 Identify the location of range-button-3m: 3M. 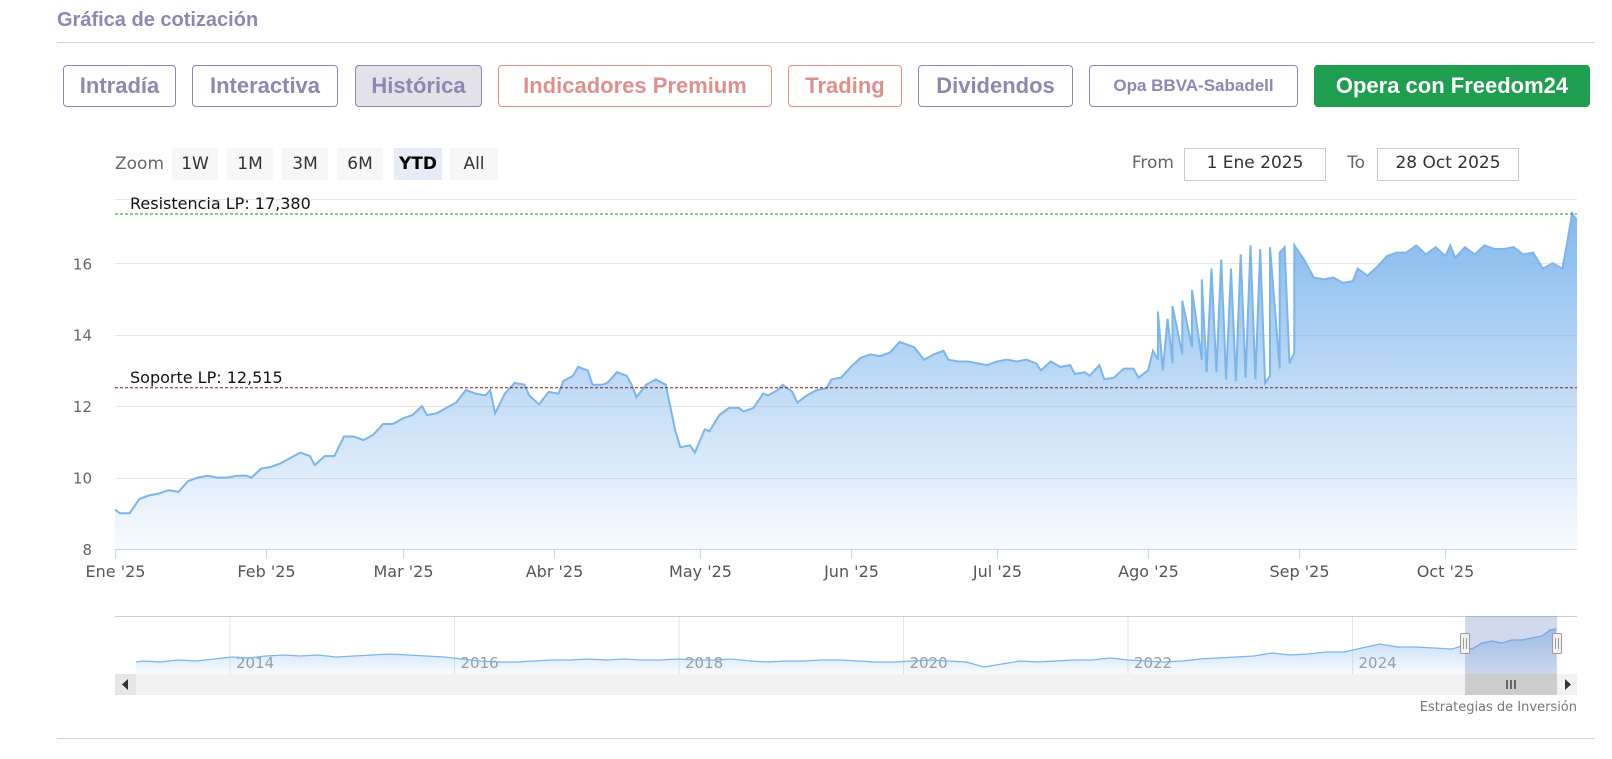
(305, 164).